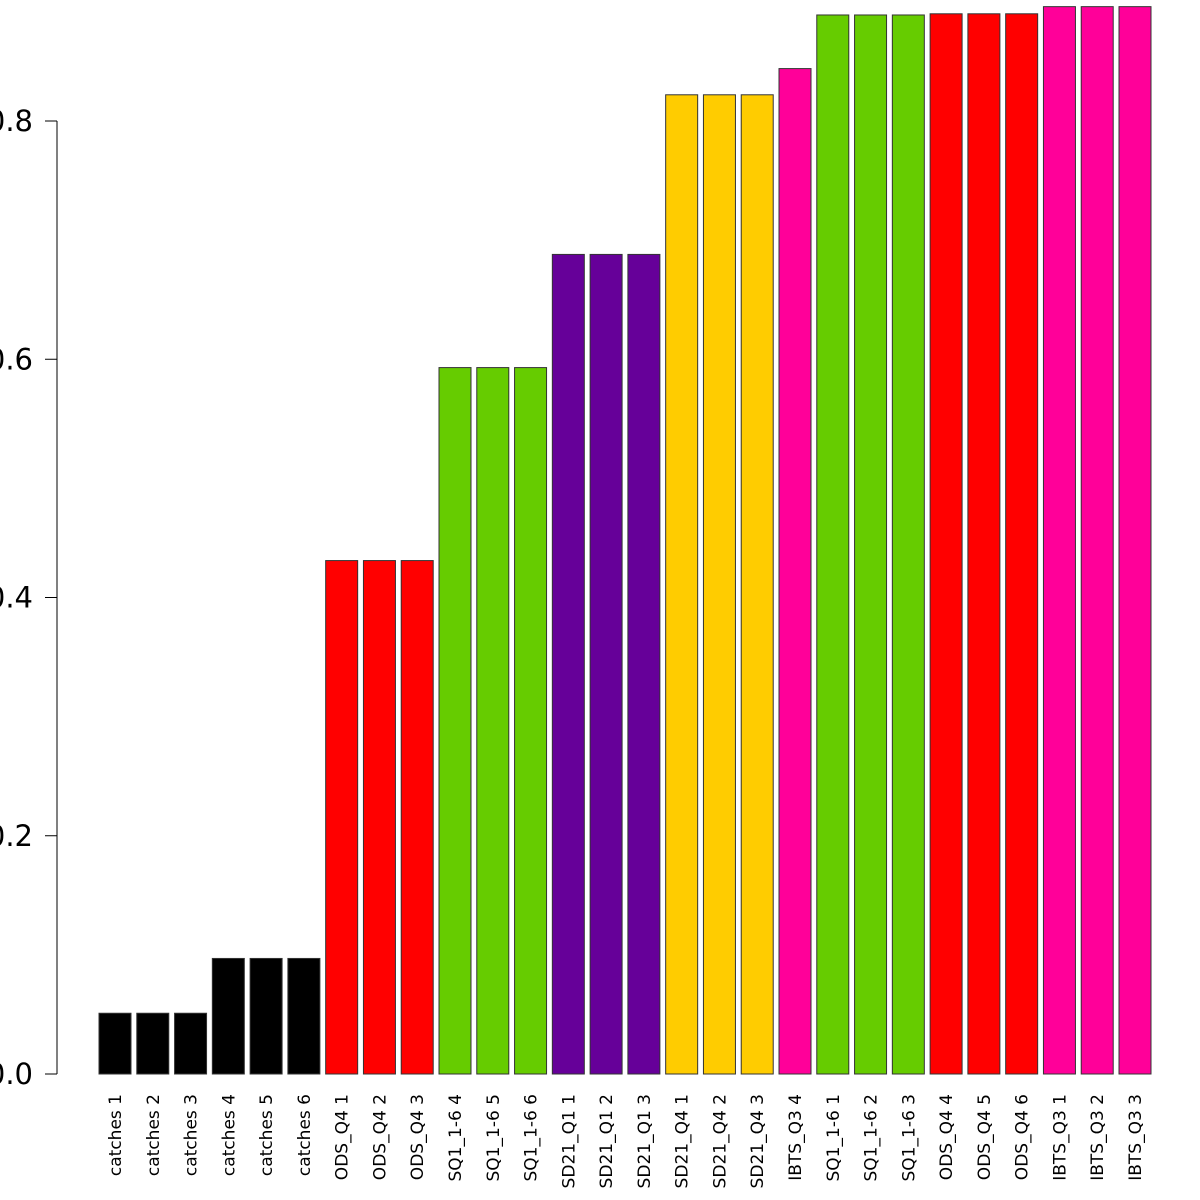 The height and width of the screenshot is (1200, 1200). What do you see at coordinates (607, 1141) in the screenshot?
I see `x-tick-label: SD21_Q1 2` at bounding box center [607, 1141].